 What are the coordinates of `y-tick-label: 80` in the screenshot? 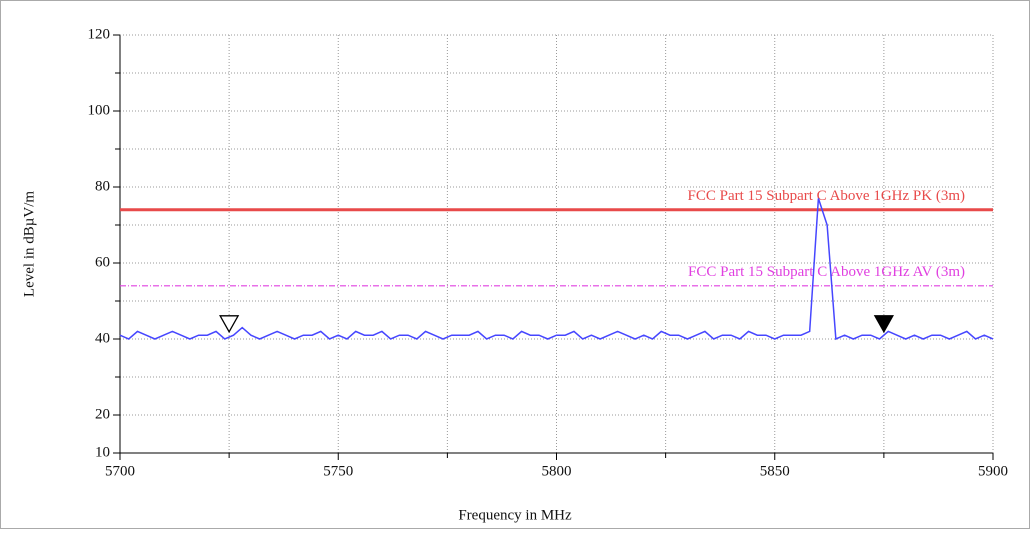 It's located at (102, 186).